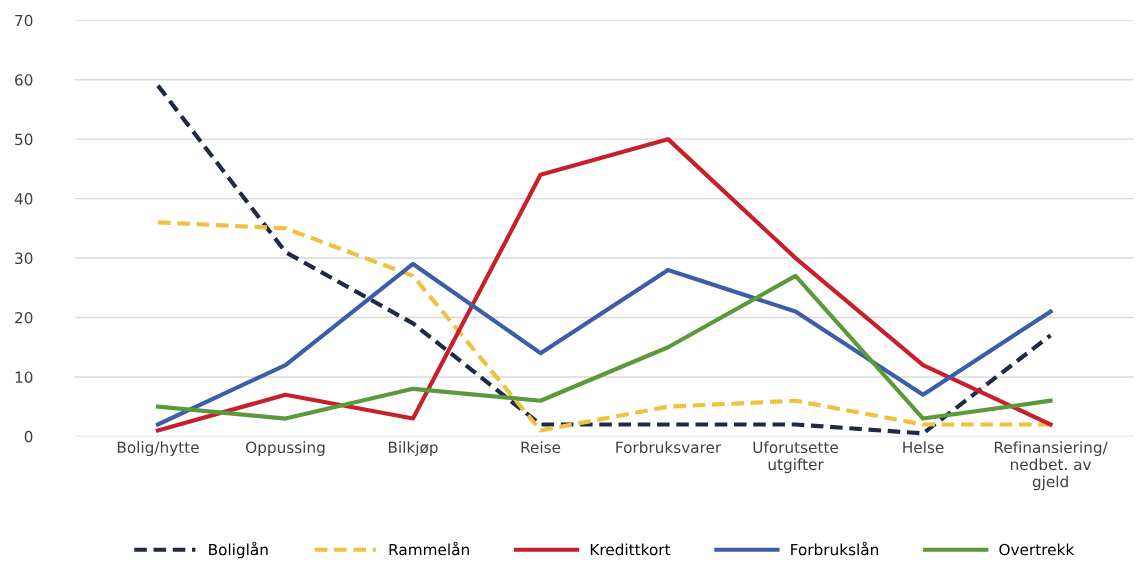  Describe the element at coordinates (413, 449) in the screenshot. I see `x-tick-label: Bilkjøp` at that location.